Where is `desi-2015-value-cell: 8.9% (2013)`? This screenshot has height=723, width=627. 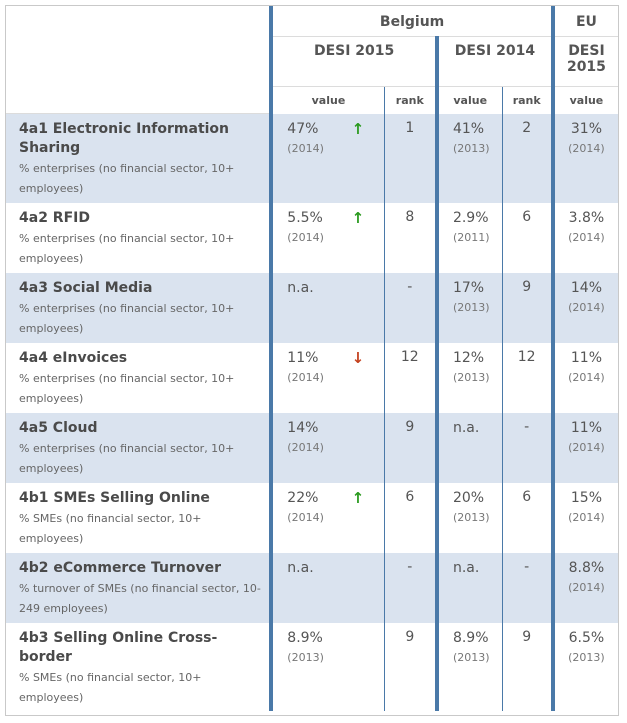
desi-2015-value-cell: 8.9% (2013) is located at coordinates (301, 666).